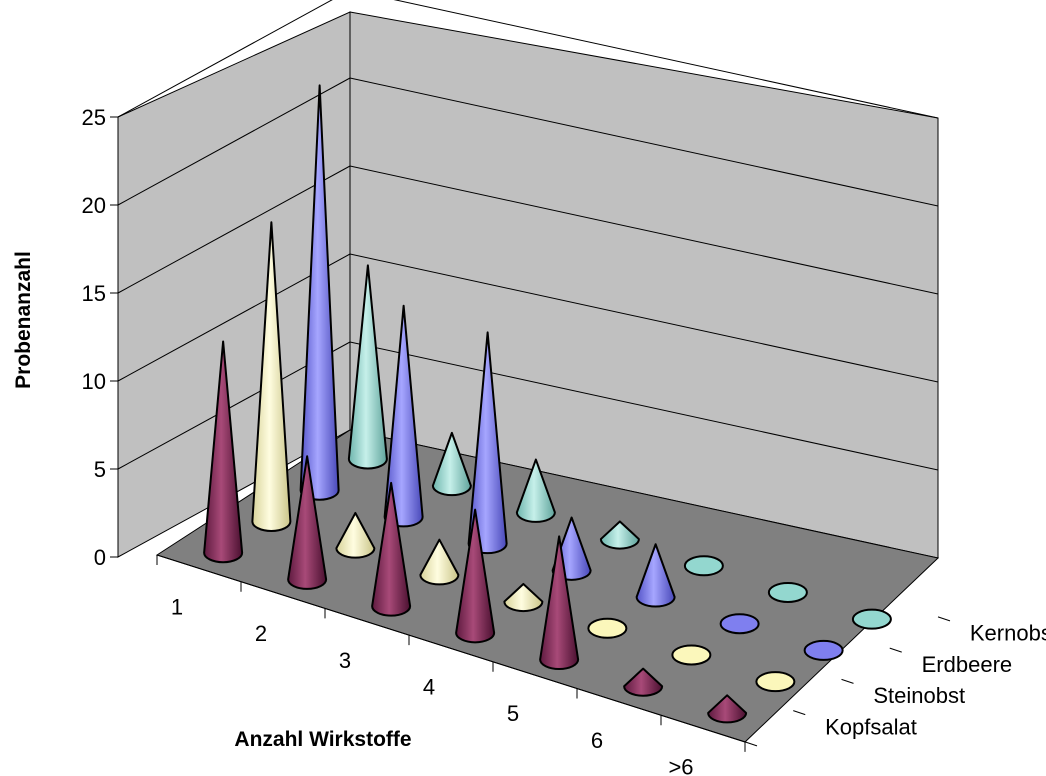  What do you see at coordinates (429, 686) in the screenshot?
I see `x-tick-label: 4` at bounding box center [429, 686].